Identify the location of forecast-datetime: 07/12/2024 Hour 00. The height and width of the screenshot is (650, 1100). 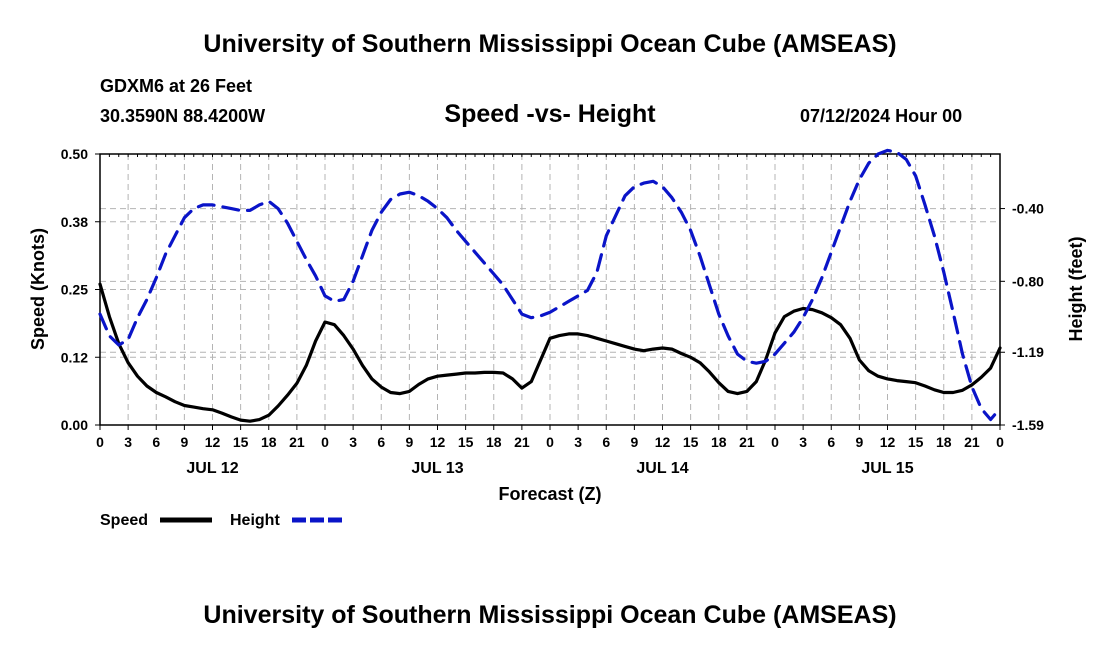
(881, 116).